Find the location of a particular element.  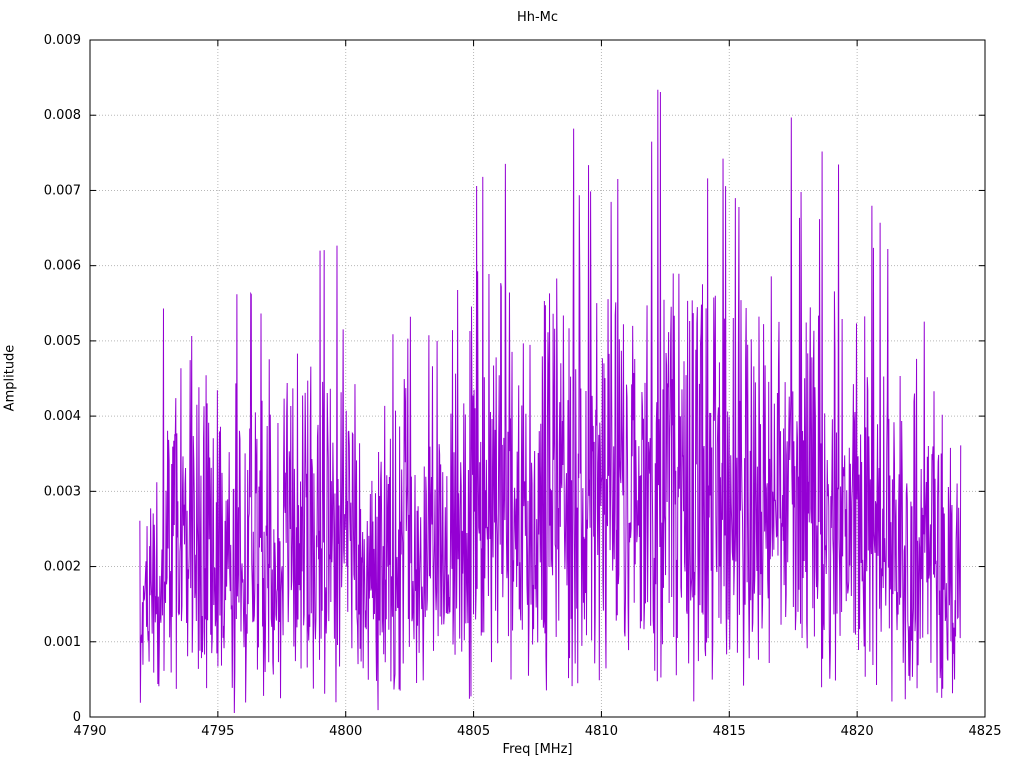

y-tick-label: 0.001 is located at coordinates (62, 642).